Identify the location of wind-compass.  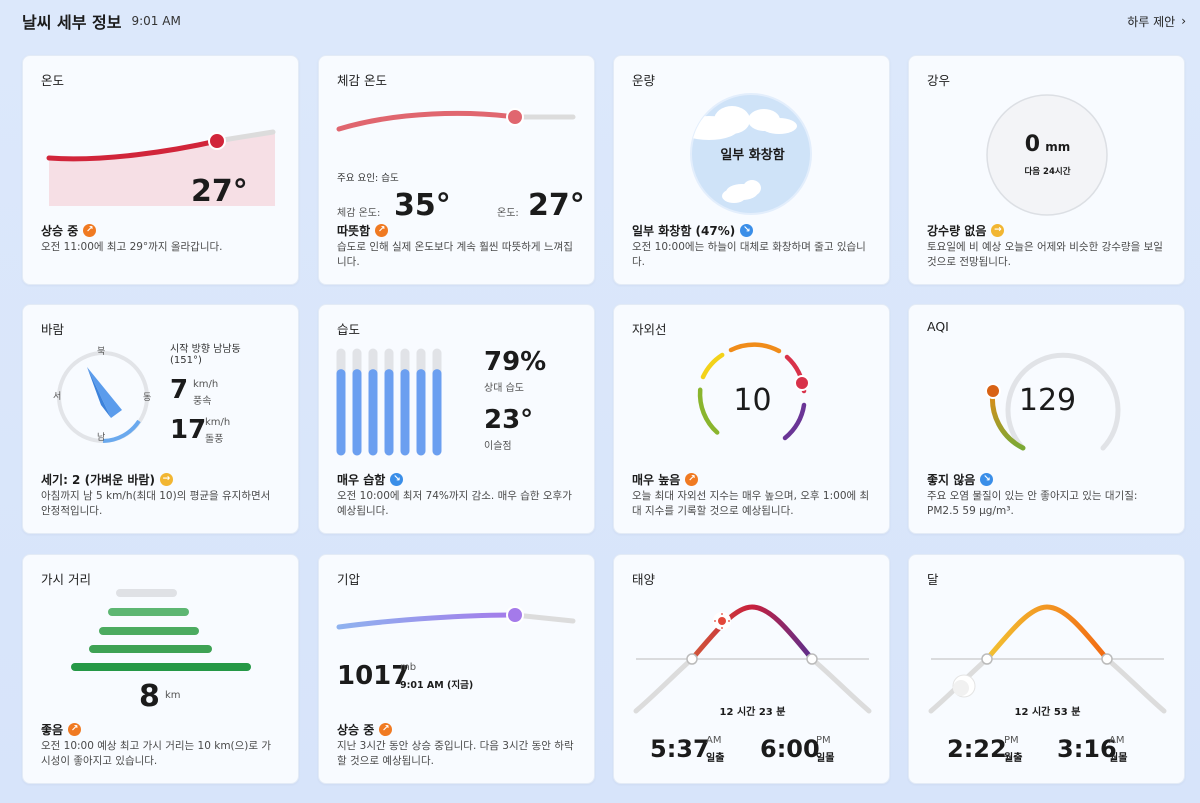
(103, 397).